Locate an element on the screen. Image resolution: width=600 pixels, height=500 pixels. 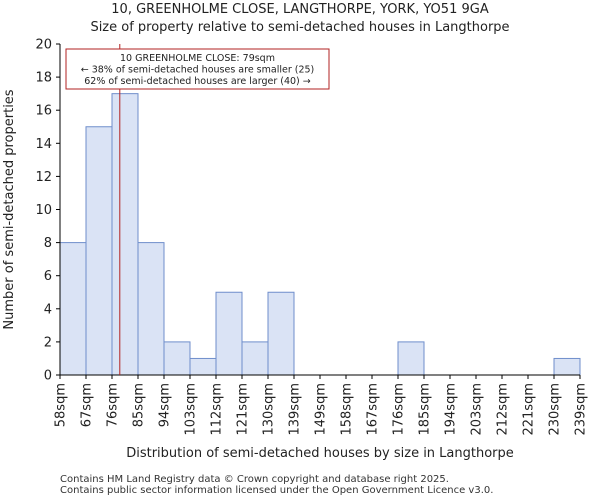
x-tick-label: 85sqm is located at coordinates (139, 405).